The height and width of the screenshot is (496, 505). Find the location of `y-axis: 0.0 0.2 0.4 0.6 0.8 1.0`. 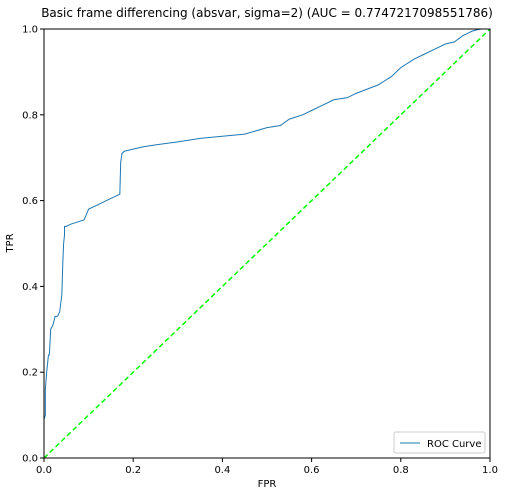

y-axis: 0.0 0.2 0.4 0.6 0.8 1.0 is located at coordinates (33, 245).